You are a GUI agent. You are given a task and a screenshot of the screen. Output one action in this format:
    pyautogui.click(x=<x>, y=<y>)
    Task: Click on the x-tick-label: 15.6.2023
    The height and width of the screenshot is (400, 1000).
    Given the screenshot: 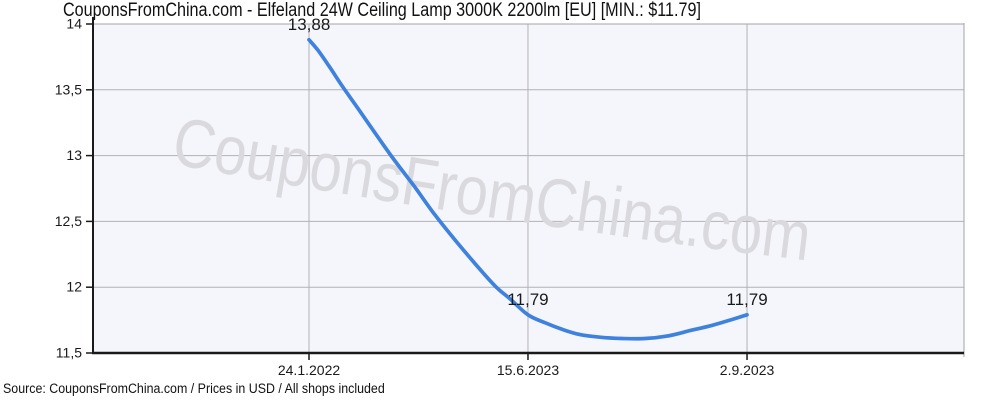 What is the action you would take?
    pyautogui.click(x=528, y=370)
    